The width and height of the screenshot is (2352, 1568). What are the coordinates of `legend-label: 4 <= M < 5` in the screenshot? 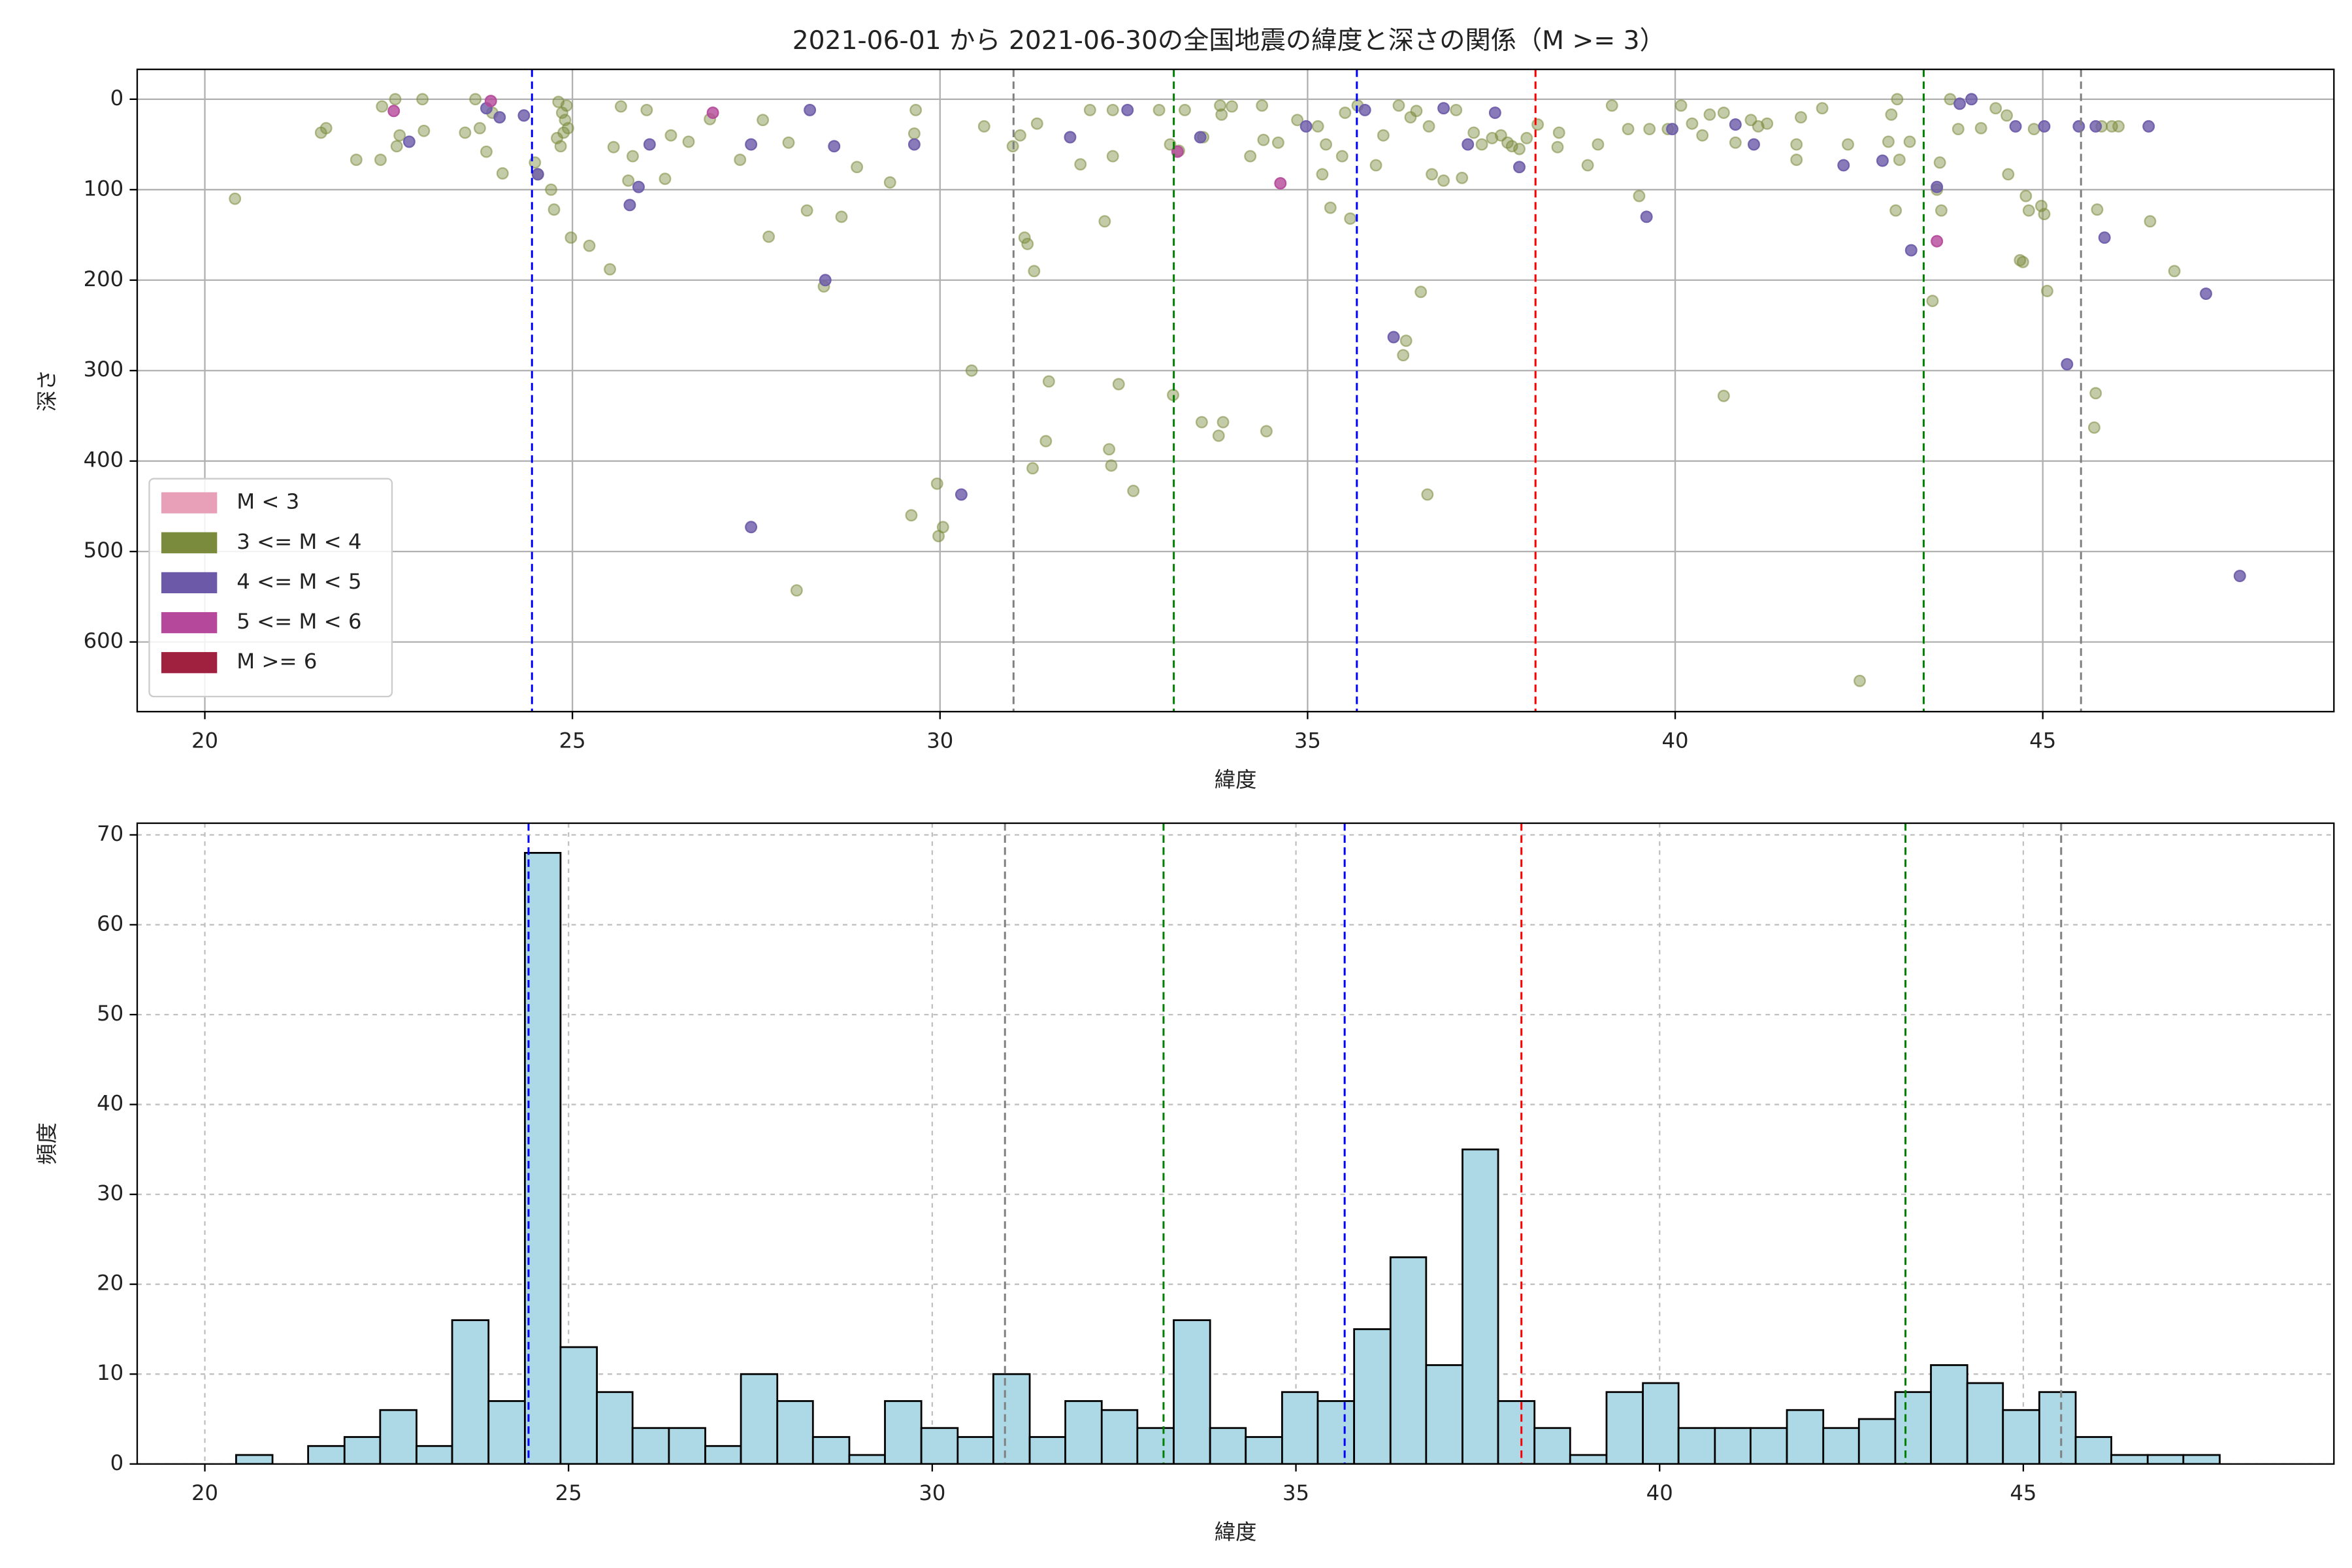 It's located at (299, 581).